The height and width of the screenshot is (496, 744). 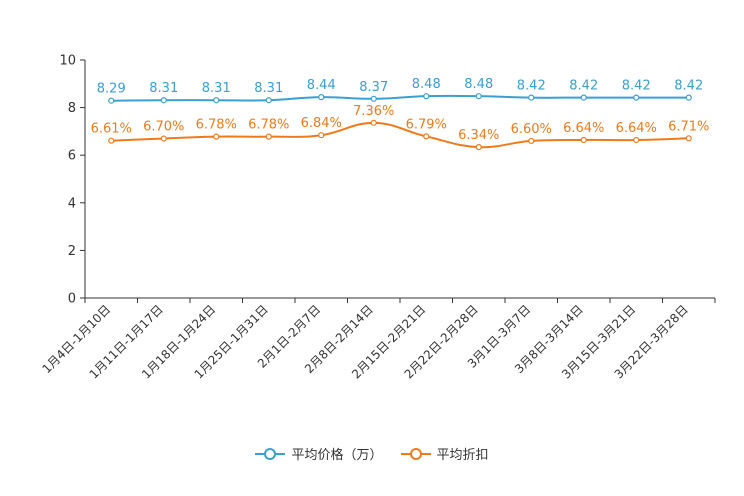 What do you see at coordinates (67, 61) in the screenshot?
I see `y-tick-label: 10` at bounding box center [67, 61].